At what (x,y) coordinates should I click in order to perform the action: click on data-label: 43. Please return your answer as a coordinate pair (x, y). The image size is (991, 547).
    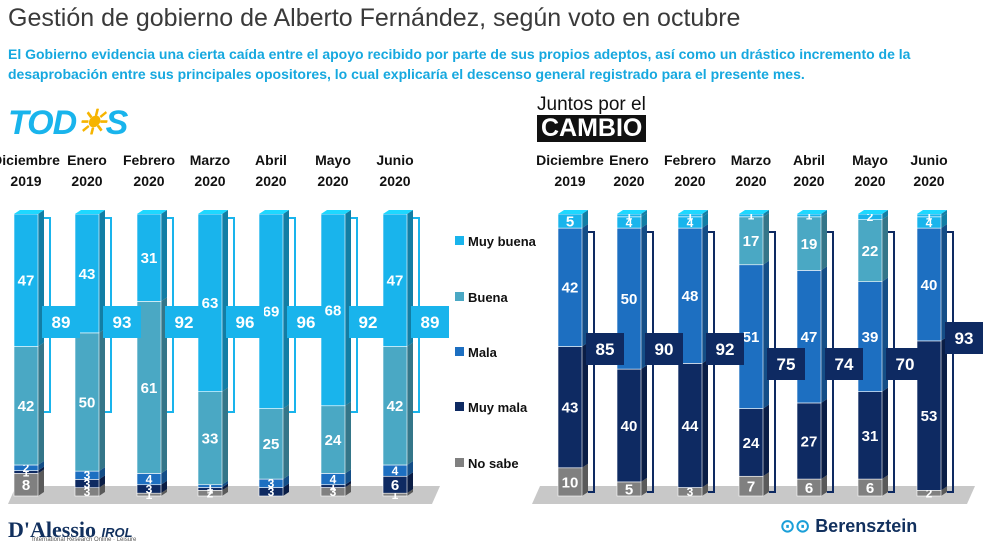
    Looking at the image, I should click on (87, 274).